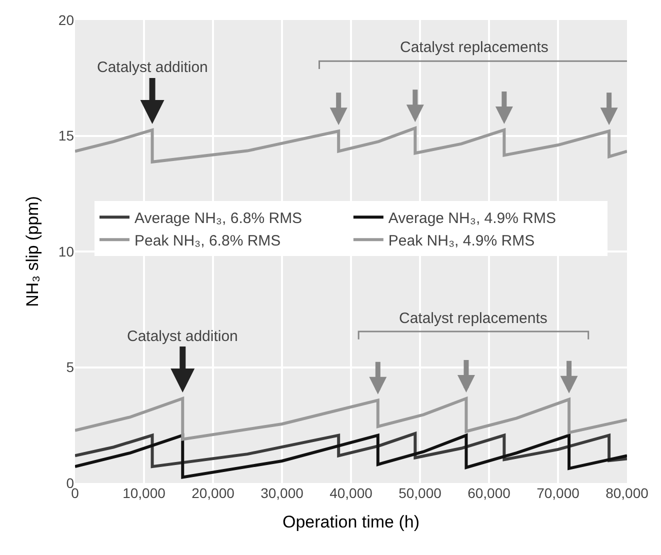 The image size is (661, 555). Describe the element at coordinates (472, 218) in the screenshot. I see `legend-label: Average NH₃, 4.9% RMS` at that location.